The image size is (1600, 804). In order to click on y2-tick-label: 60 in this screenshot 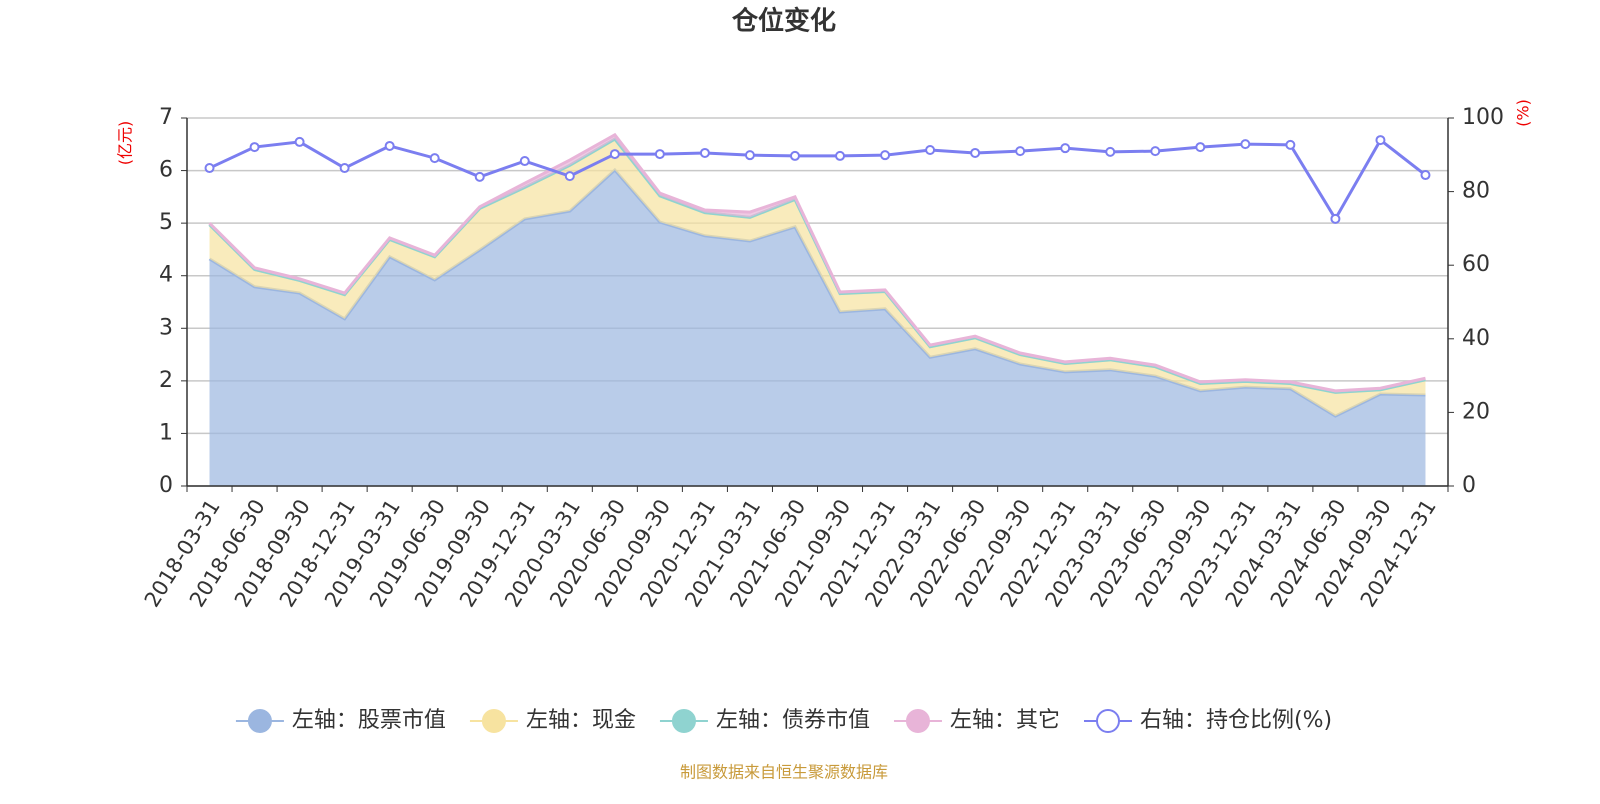, I will do `click(1476, 264)`.